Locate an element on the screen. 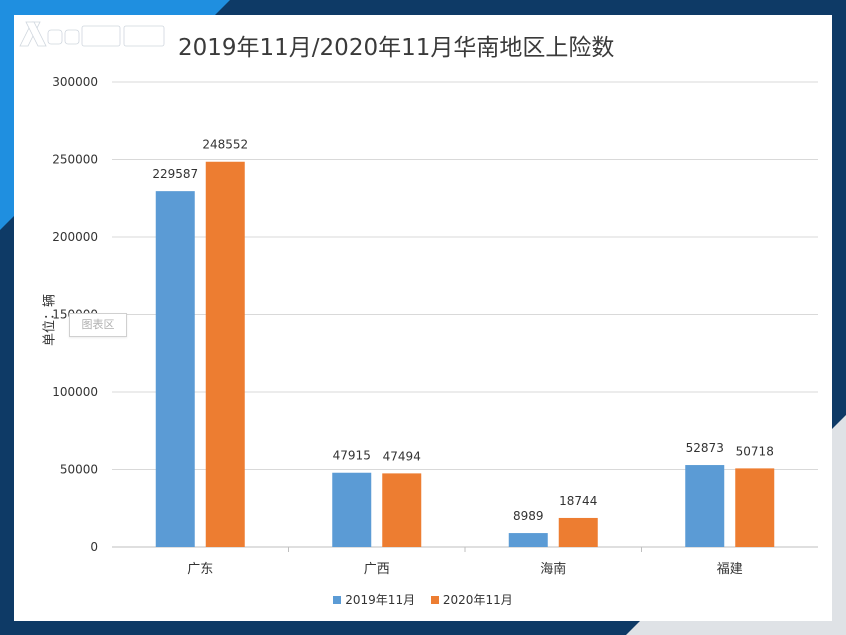 The image size is (846, 635). y-tick-label: 200000 is located at coordinates (75, 237).